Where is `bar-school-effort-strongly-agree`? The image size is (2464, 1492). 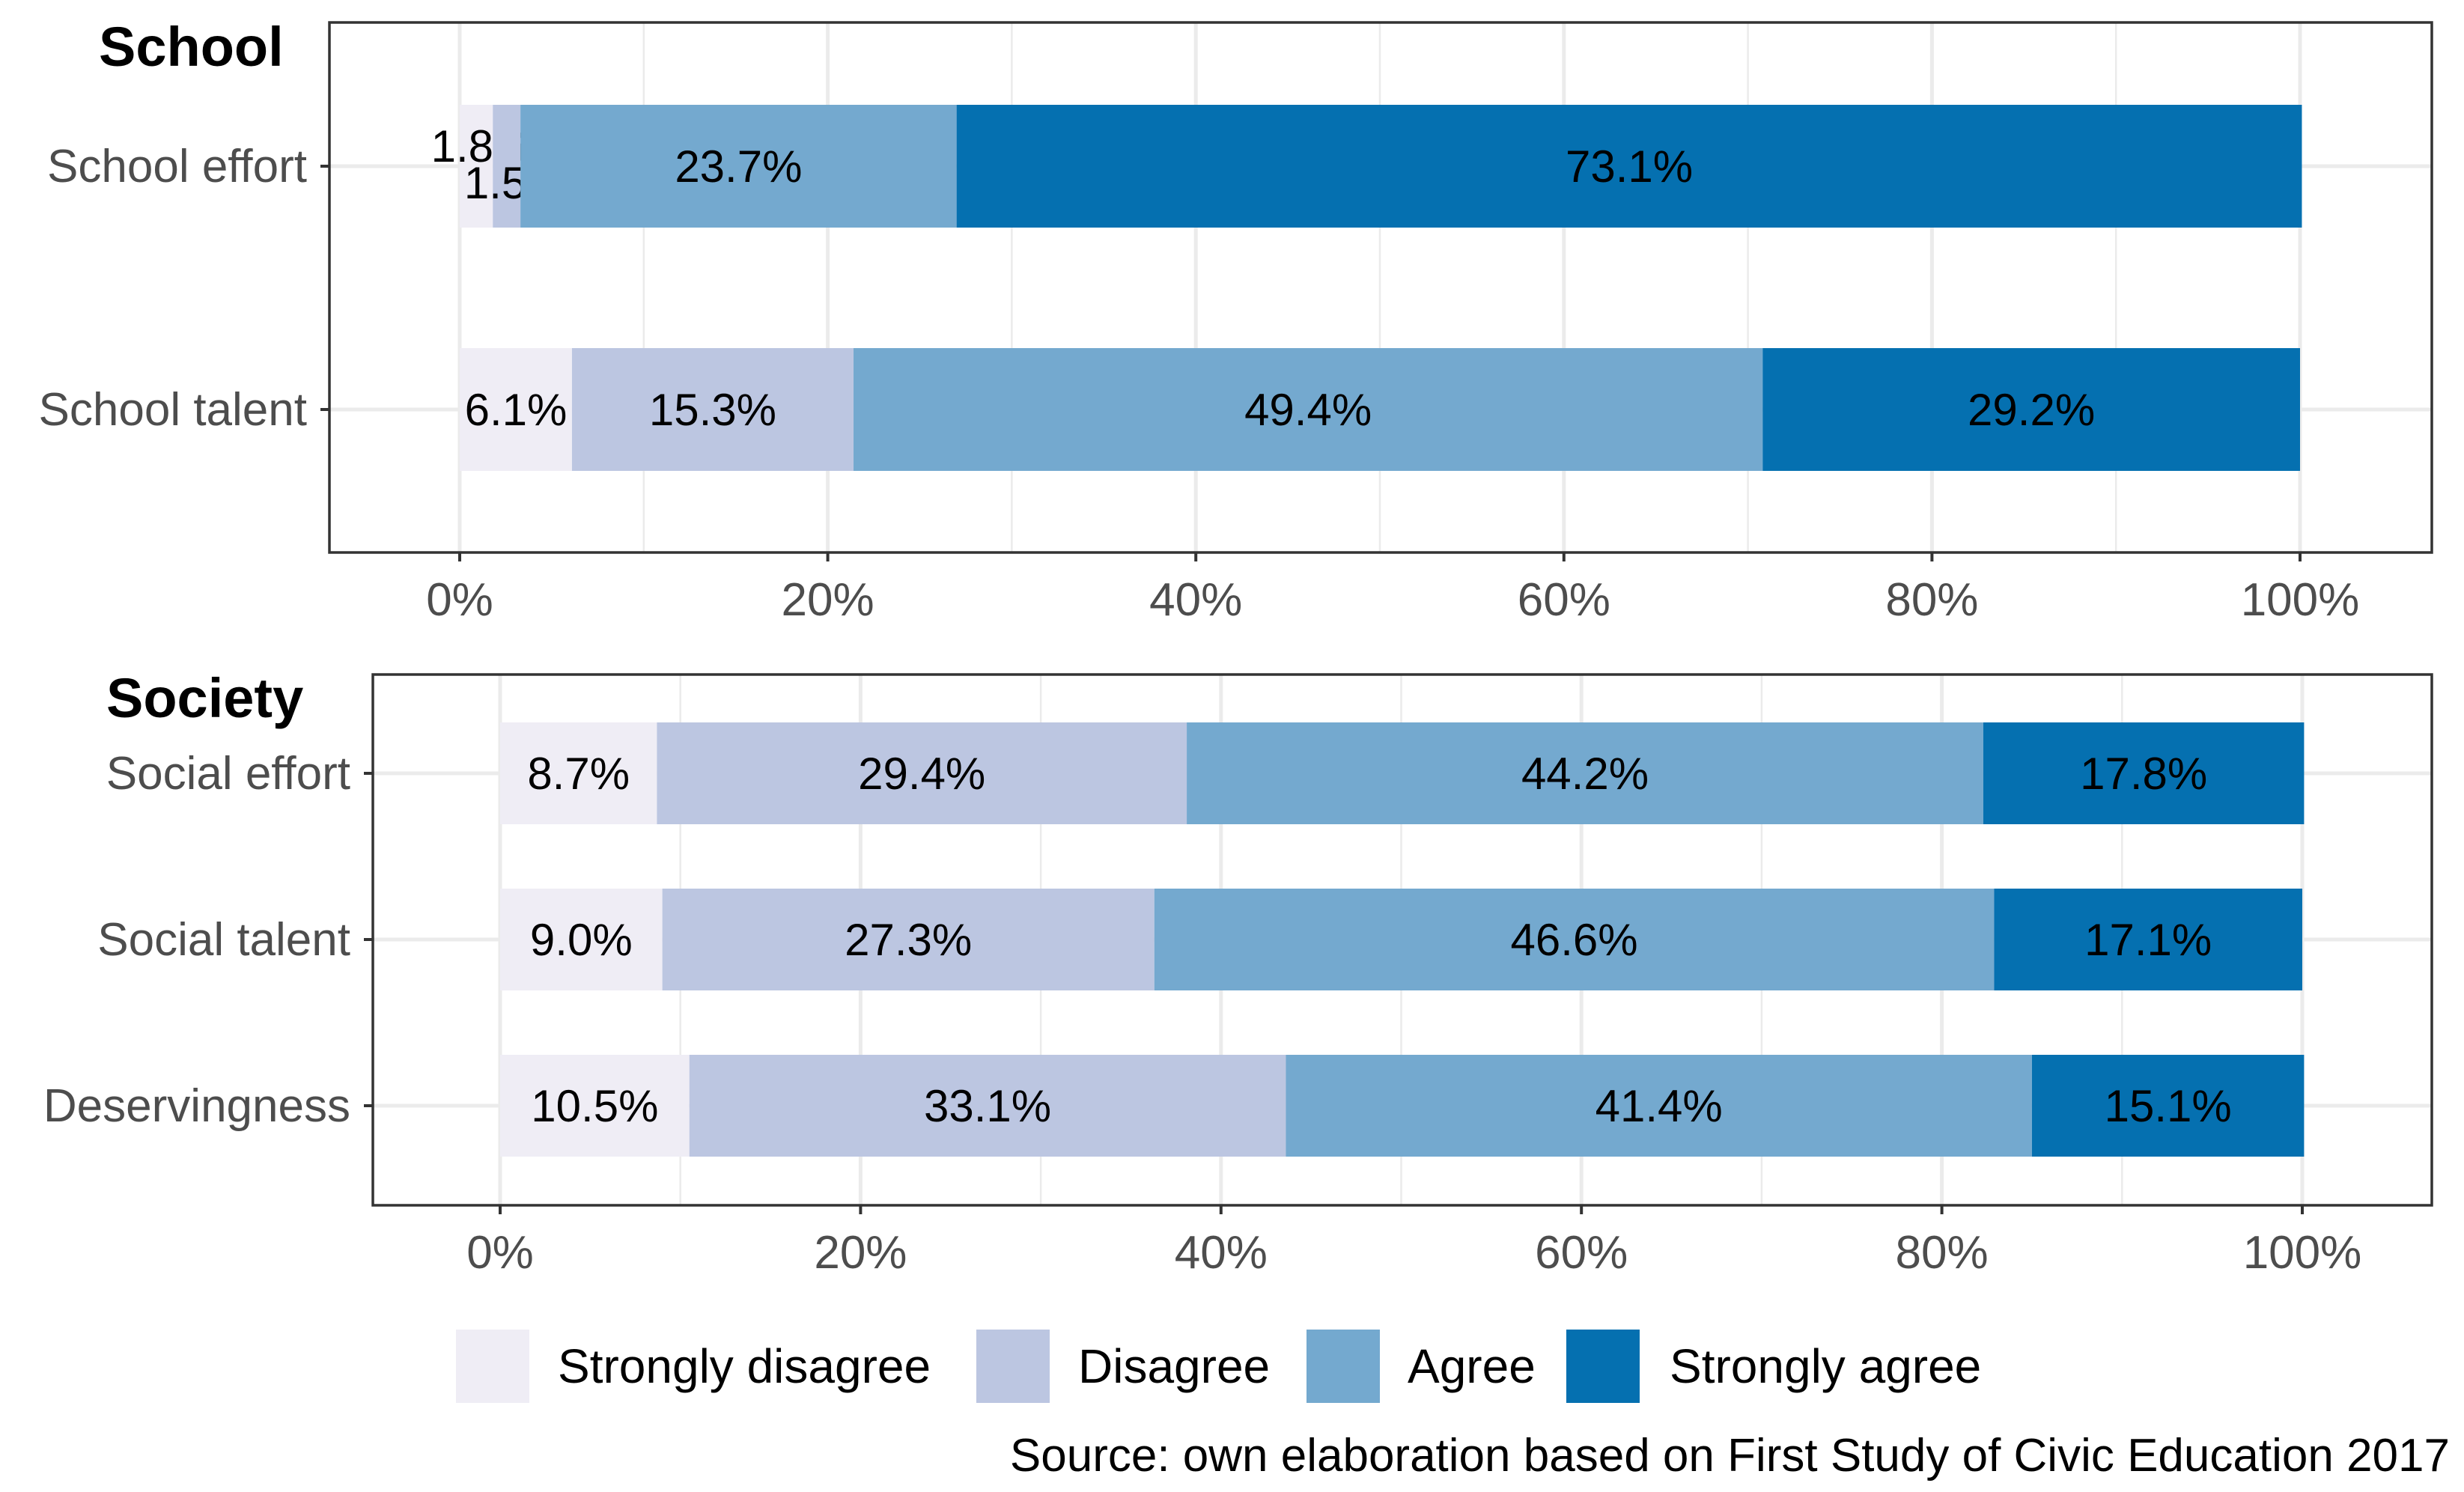 bar-school-effort-strongly-agree is located at coordinates (1629, 166).